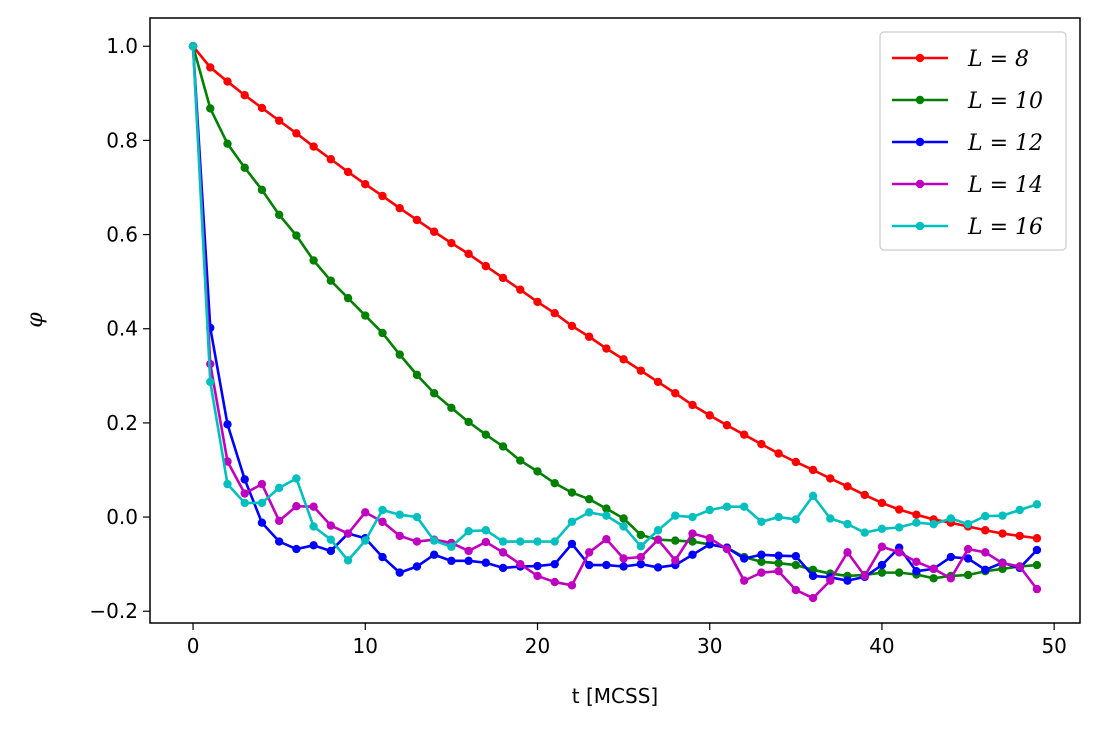 The image size is (1100, 730). I want to click on legend-box, so click(973, 141).